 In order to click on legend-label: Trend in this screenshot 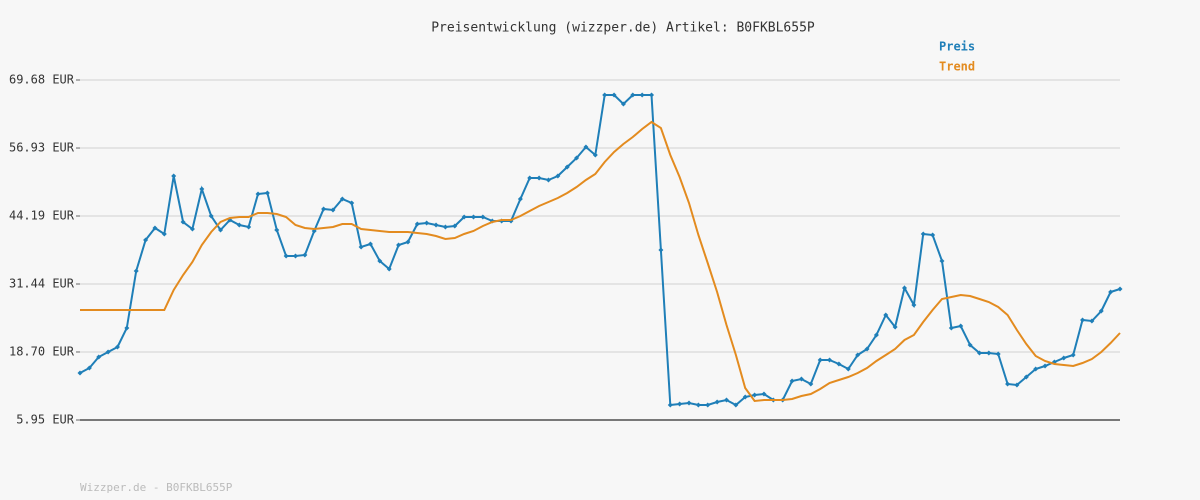, I will do `click(957, 67)`.